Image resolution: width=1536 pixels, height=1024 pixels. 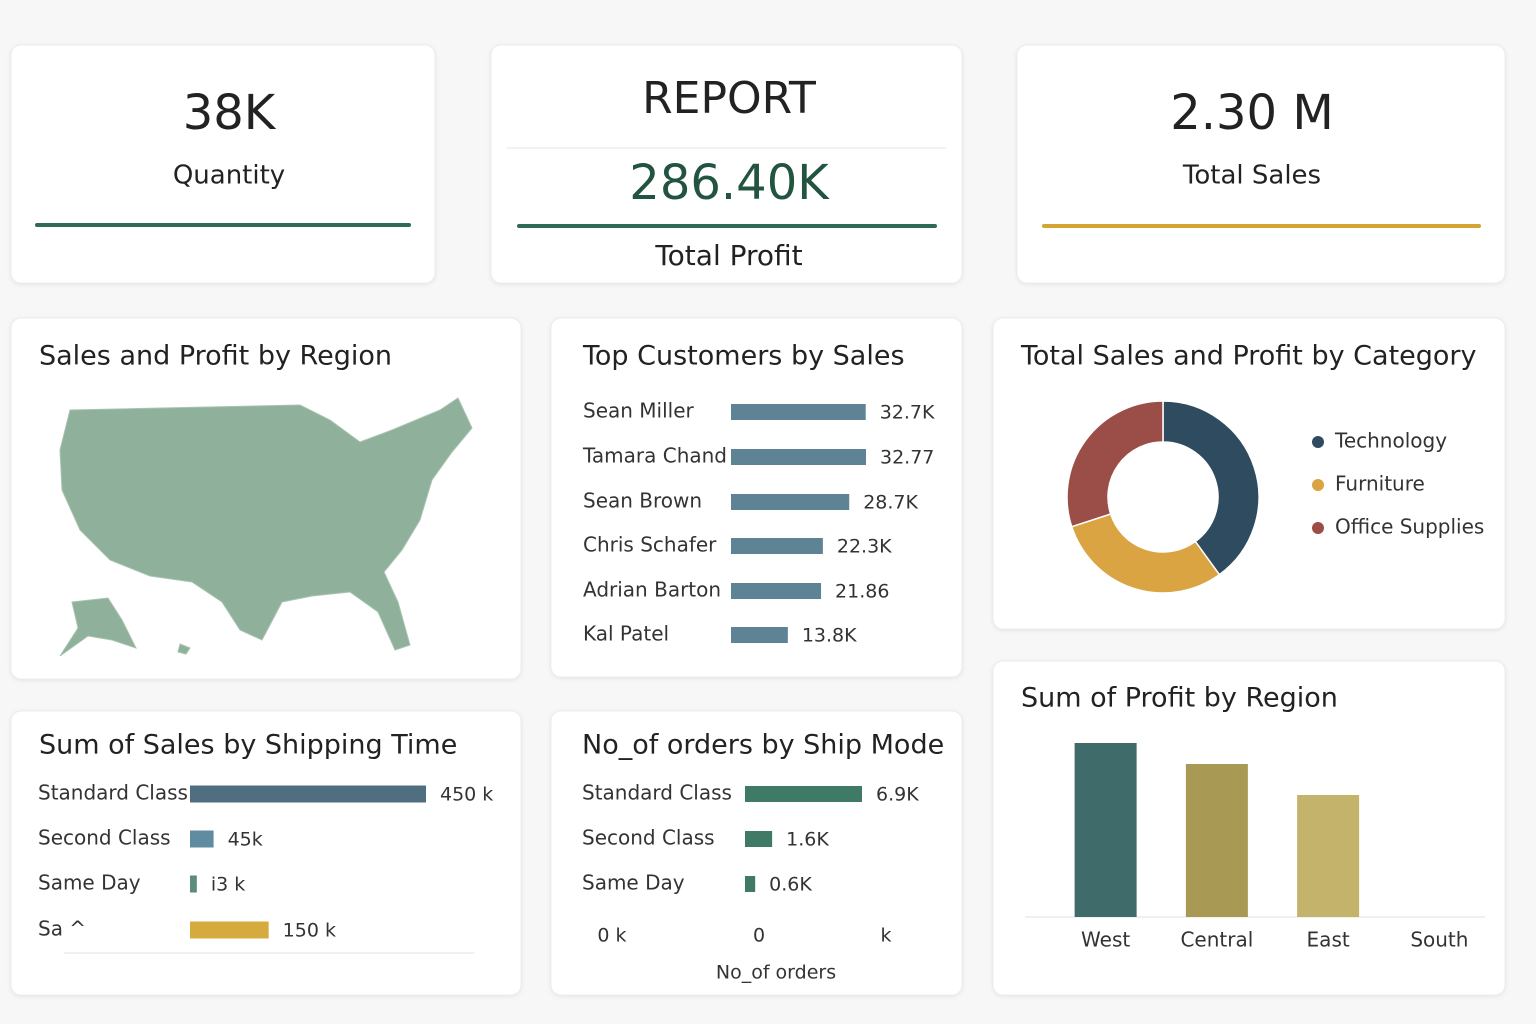 I want to click on chart-title: Sum of Profit by Region, so click(x=1179, y=698).